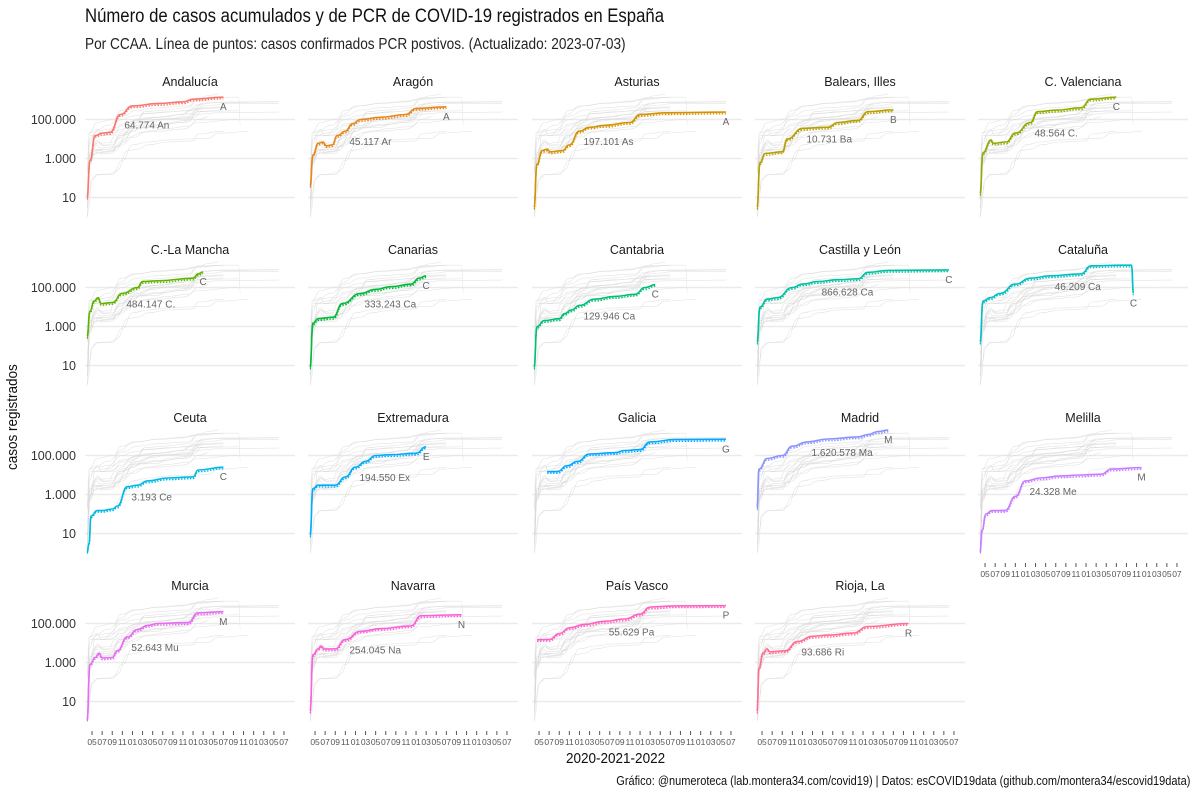  Describe the element at coordinates (632, 632) in the screenshot. I see `series-value-label: 55.629 Pa` at that location.